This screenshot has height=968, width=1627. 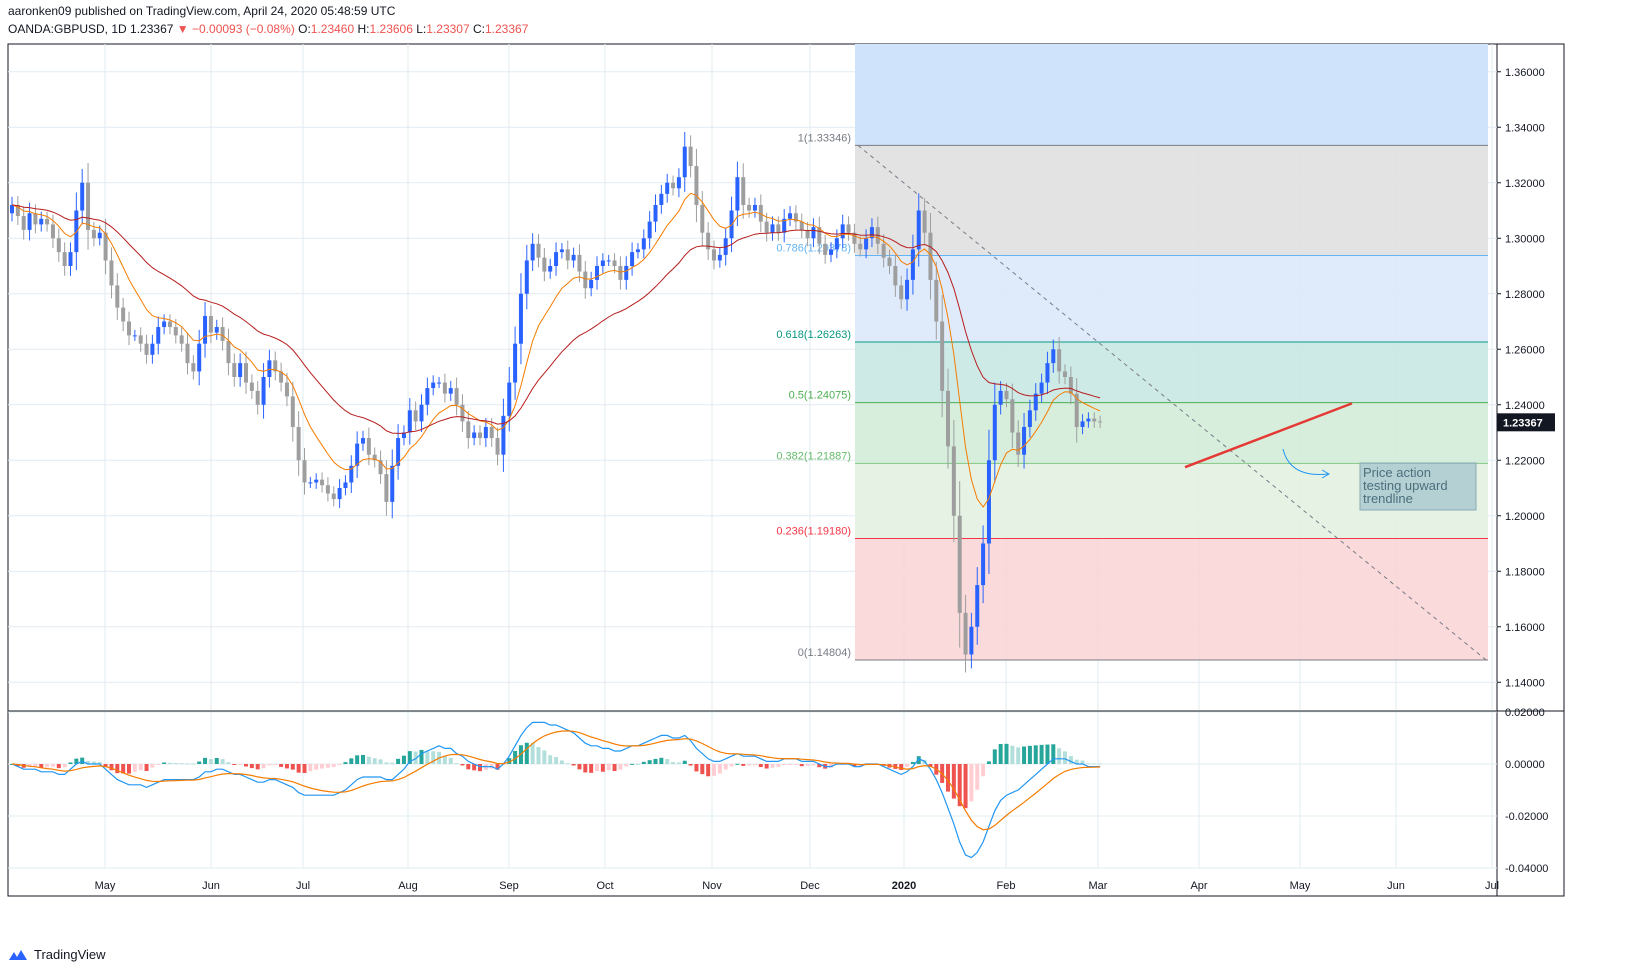 I want to click on price-tick-label: 1.26000, so click(x=1525, y=350).